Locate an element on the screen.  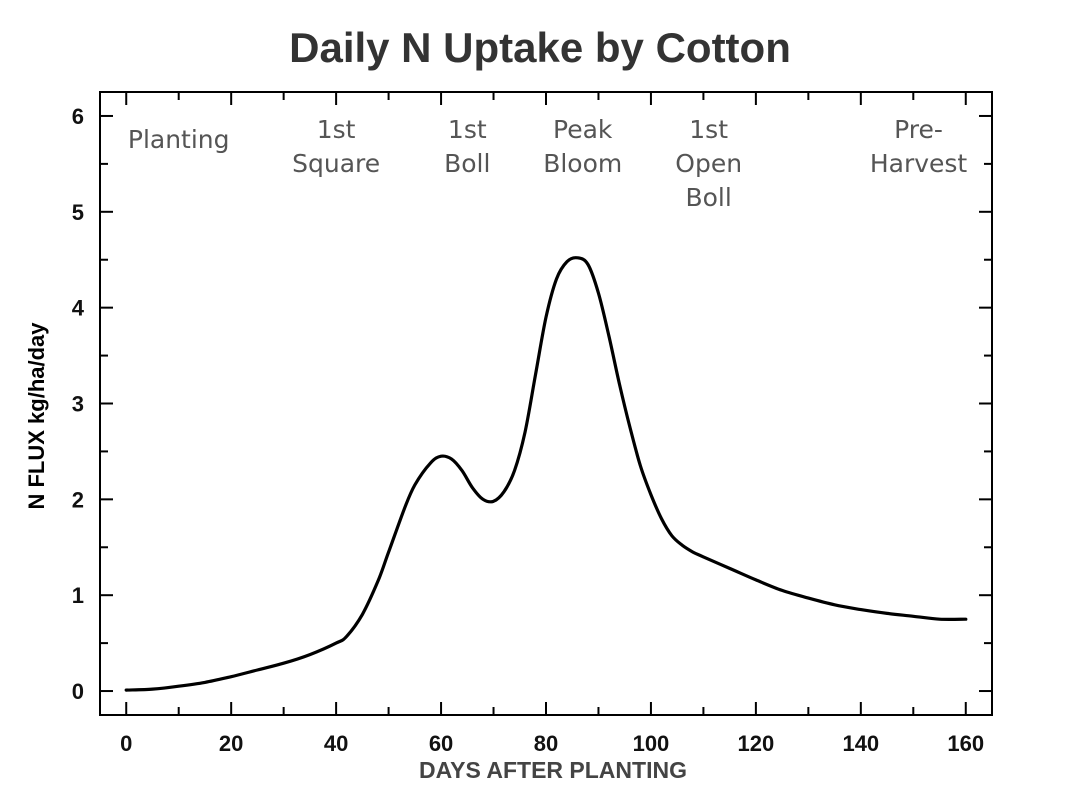
stage-annotation-line: Planting is located at coordinates (179, 139).